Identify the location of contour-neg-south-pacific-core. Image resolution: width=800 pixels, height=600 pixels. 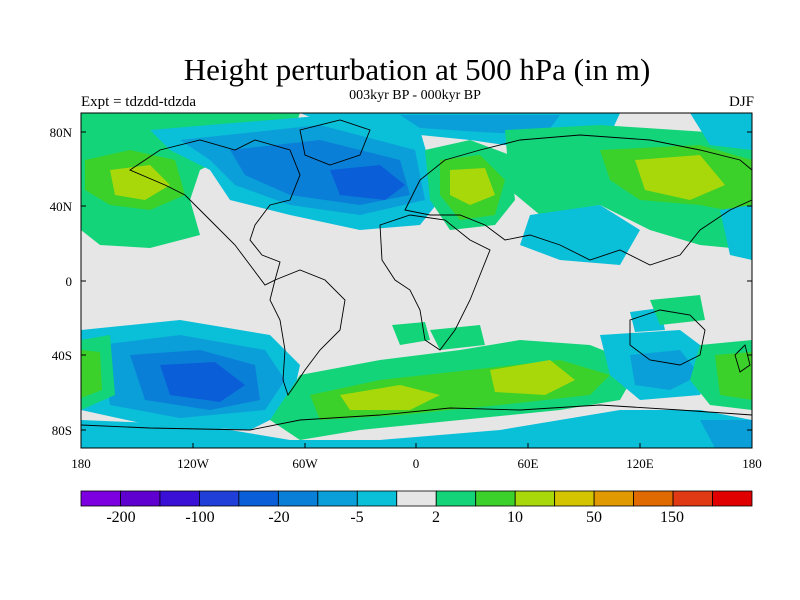
(202, 382).